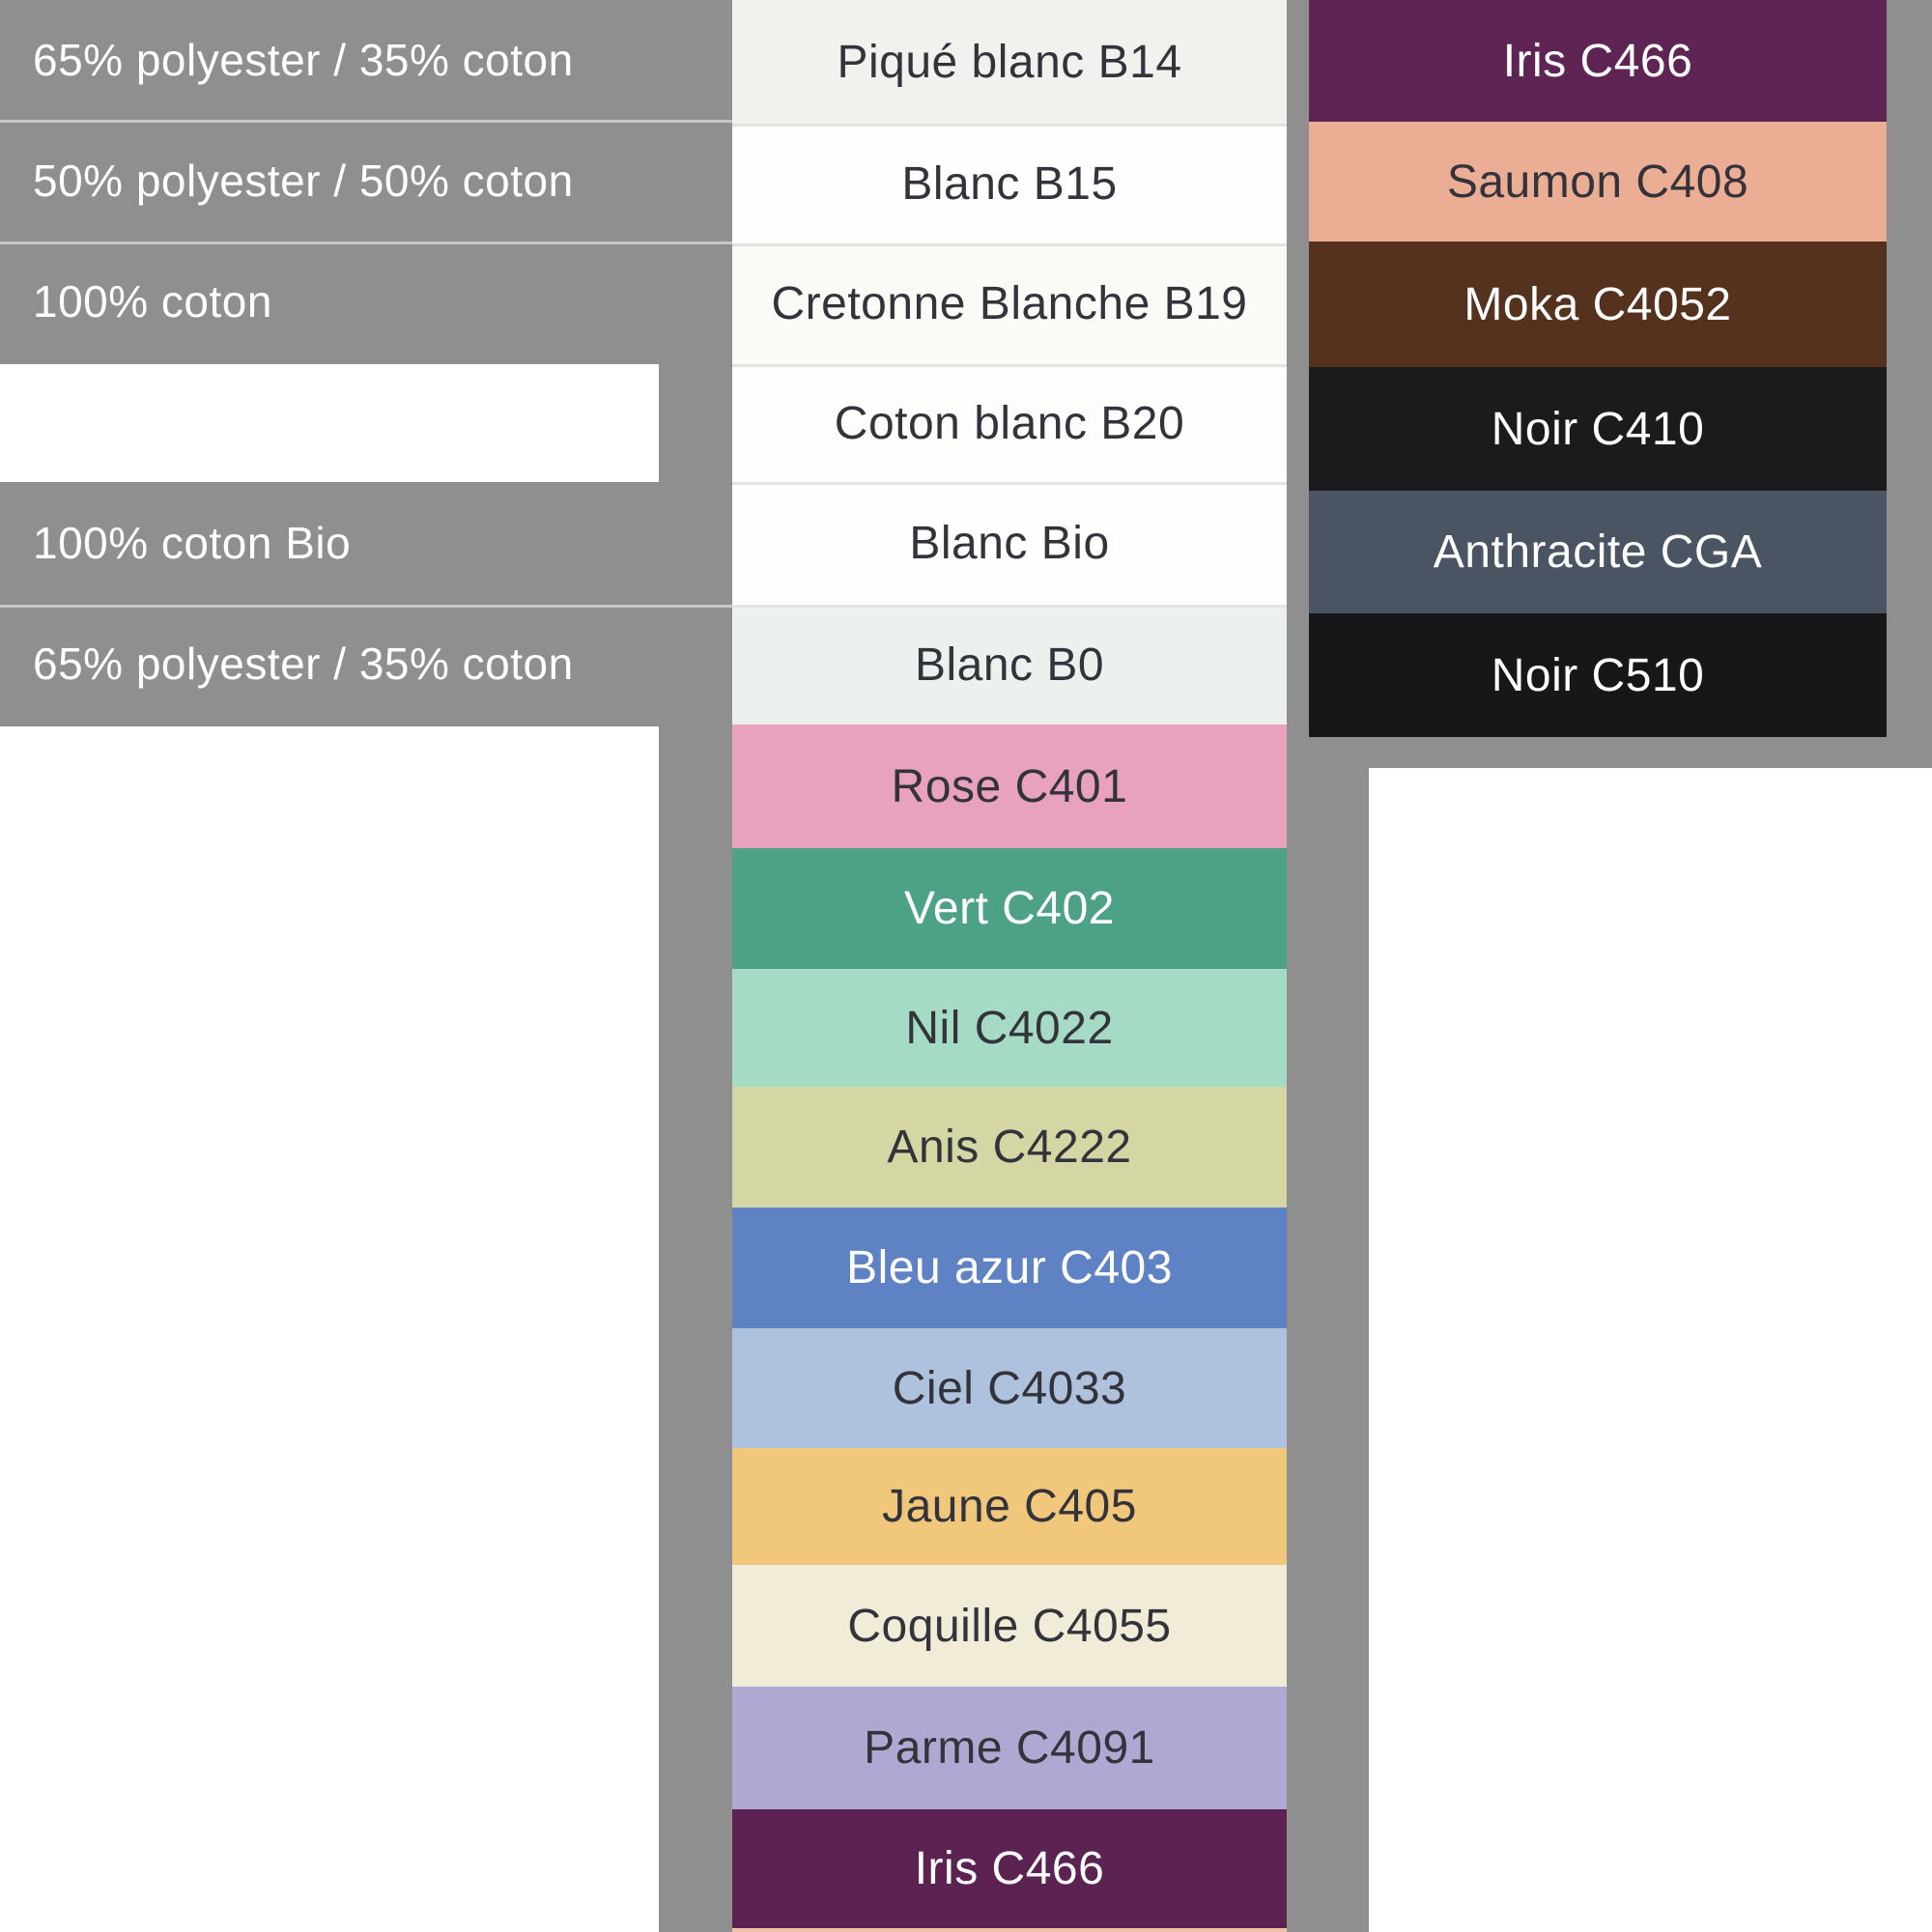 The height and width of the screenshot is (1932, 1932). I want to click on fabric-swatch-row: Noir C410, so click(1598, 429).